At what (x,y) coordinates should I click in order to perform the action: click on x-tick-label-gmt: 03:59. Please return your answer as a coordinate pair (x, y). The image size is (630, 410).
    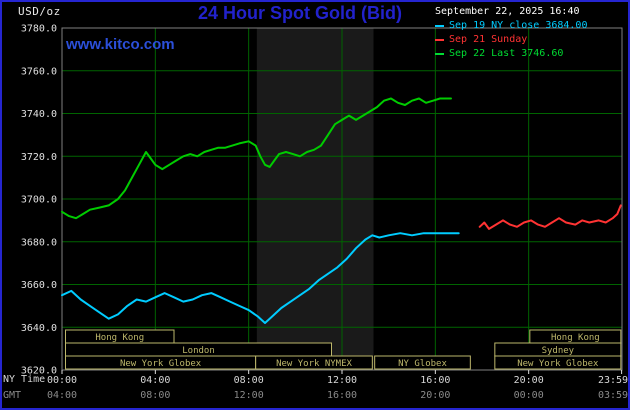
    Looking at the image, I should click on (613, 395).